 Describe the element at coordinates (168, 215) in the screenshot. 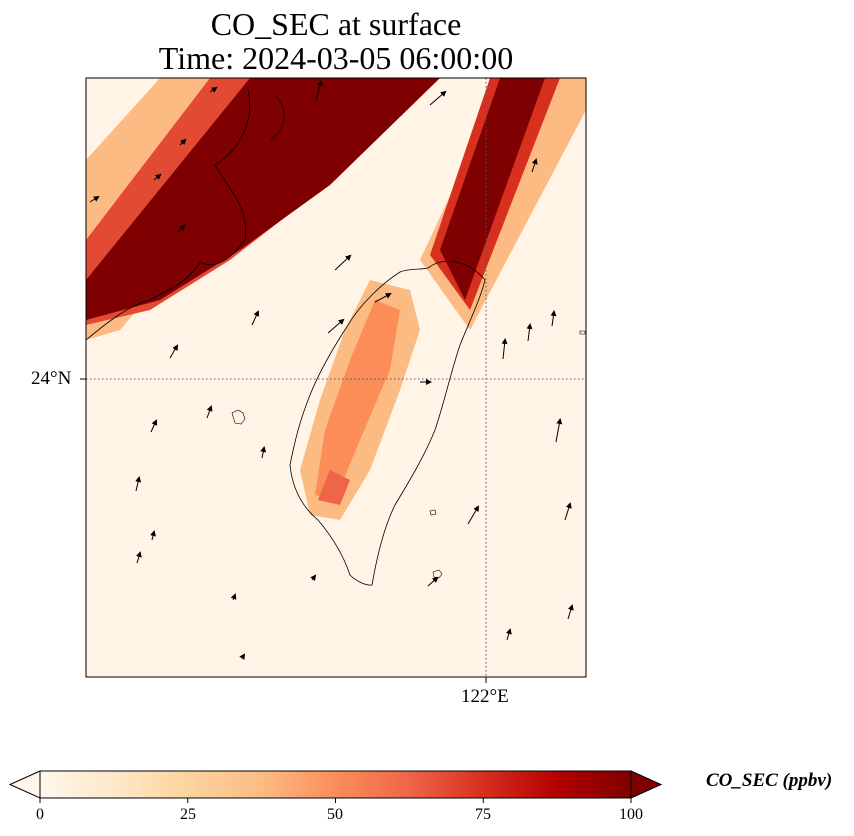

I see `china-coastline` at that location.